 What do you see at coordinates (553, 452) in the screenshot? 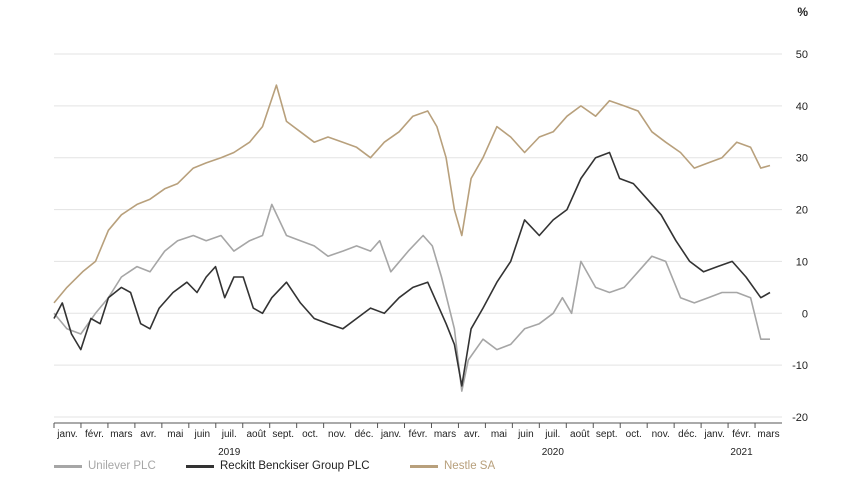
I see `year-label: 2020` at bounding box center [553, 452].